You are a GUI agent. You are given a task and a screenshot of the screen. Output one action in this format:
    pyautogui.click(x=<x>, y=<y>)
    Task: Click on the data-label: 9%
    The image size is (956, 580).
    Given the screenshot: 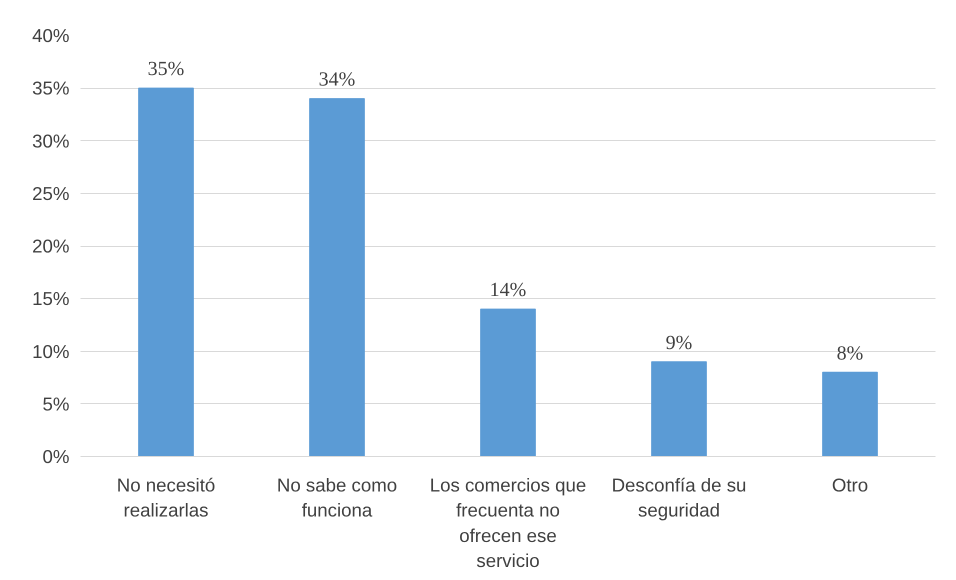 What is the action you would take?
    pyautogui.click(x=679, y=343)
    